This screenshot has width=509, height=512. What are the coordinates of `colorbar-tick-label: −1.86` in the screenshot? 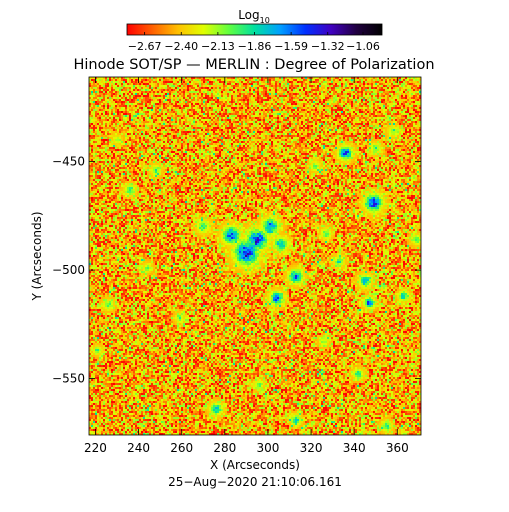 It's located at (255, 46).